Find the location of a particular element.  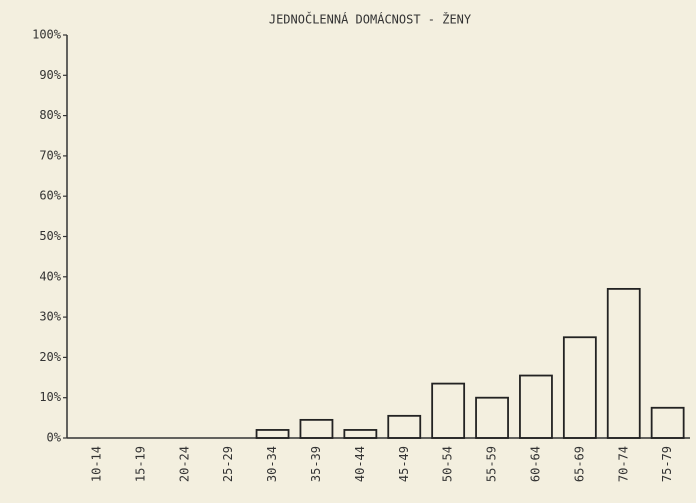

x-tick-label: 55-59 is located at coordinates (492, 464).